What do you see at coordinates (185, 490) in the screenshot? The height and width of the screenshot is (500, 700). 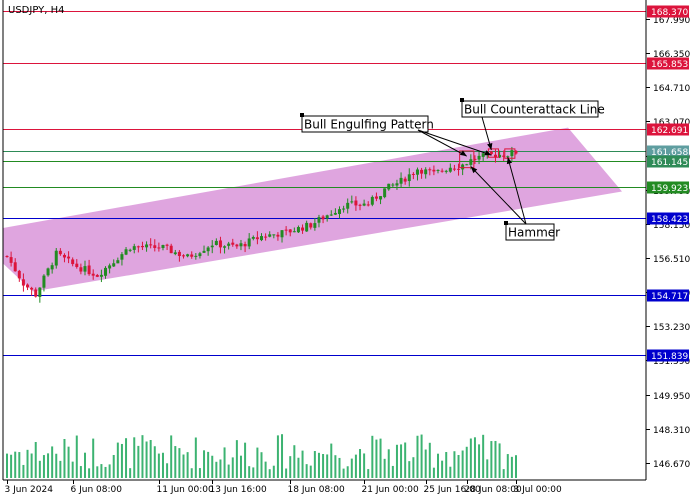 I see `time-tick-label: 11 Jun 00:00` at bounding box center [185, 490].